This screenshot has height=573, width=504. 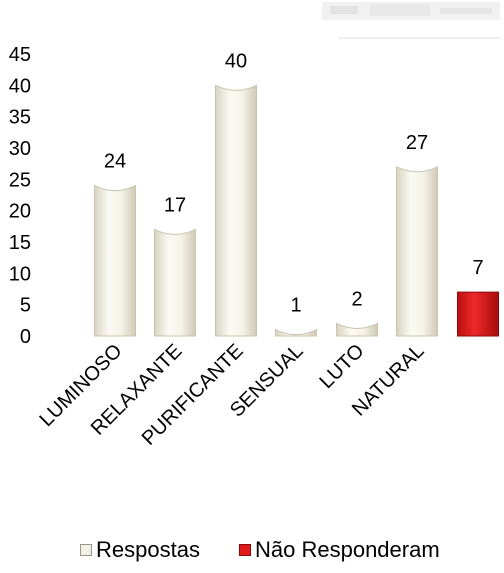 I want to click on legend-item-nao-responderam: Não Responderam, so click(x=339, y=550).